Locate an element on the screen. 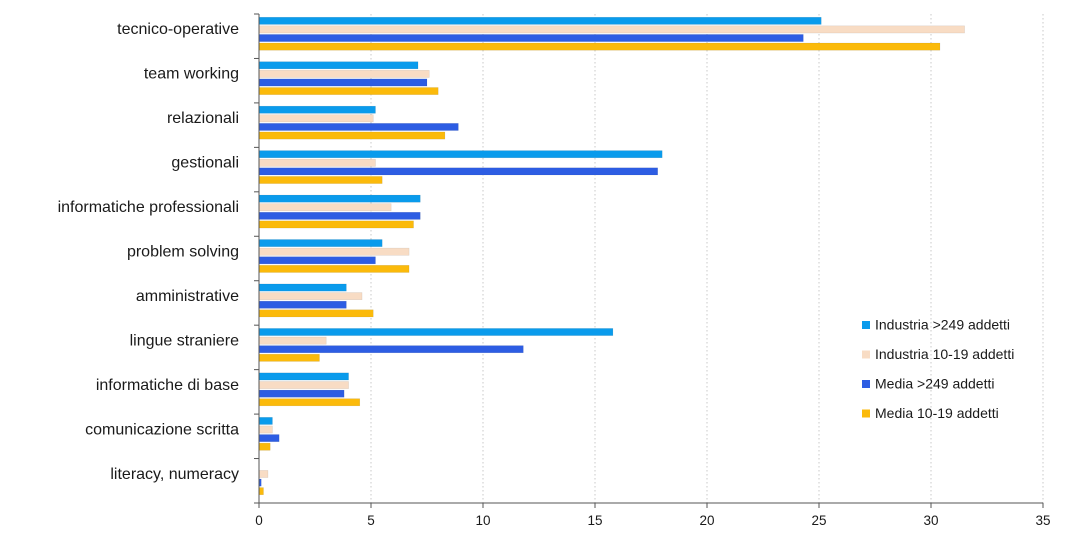 The width and height of the screenshot is (1079, 535). legend-label: Media >249 addetti is located at coordinates (934, 384).